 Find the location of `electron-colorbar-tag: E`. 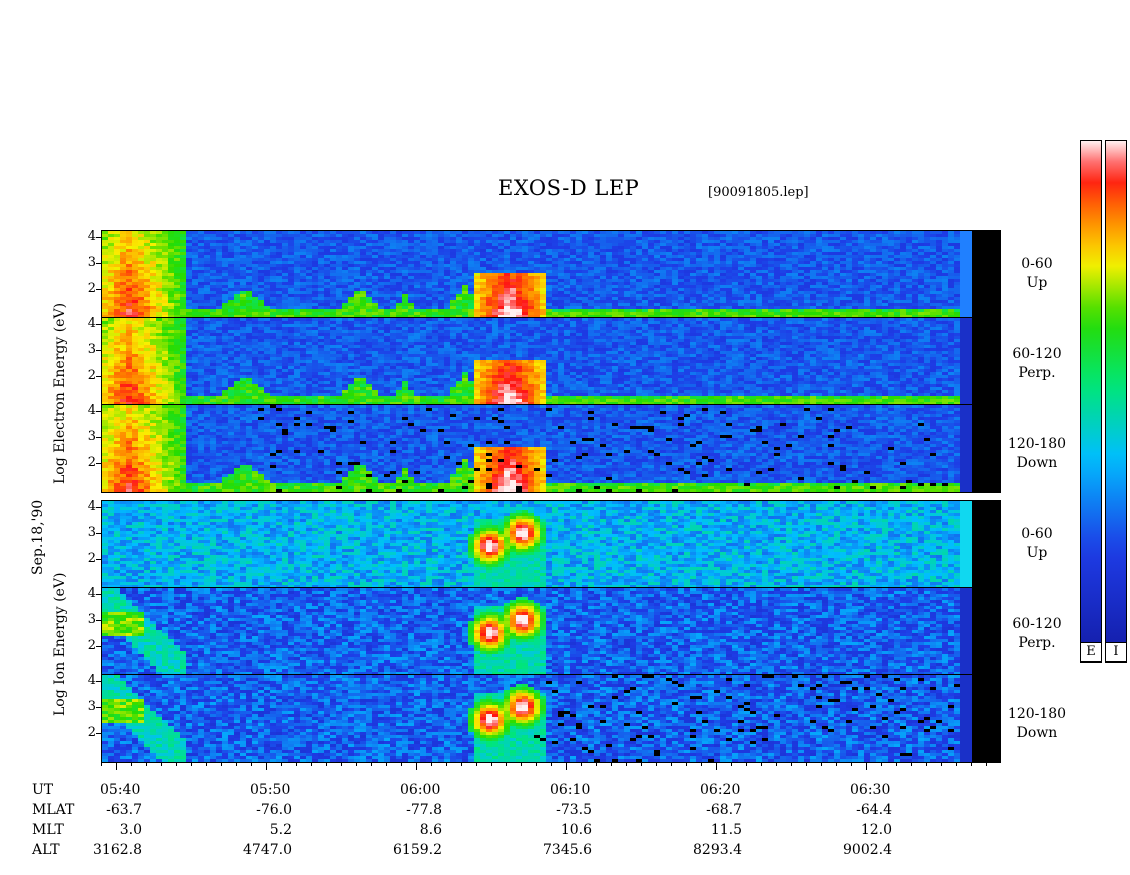

electron-colorbar-tag: E is located at coordinates (1091, 652).